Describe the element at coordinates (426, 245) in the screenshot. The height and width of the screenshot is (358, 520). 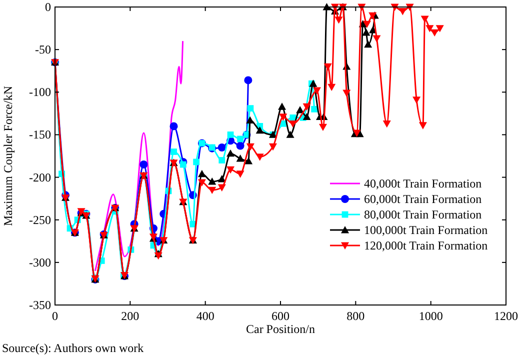
I see `legend-label: 120,000t Train Formation` at that location.